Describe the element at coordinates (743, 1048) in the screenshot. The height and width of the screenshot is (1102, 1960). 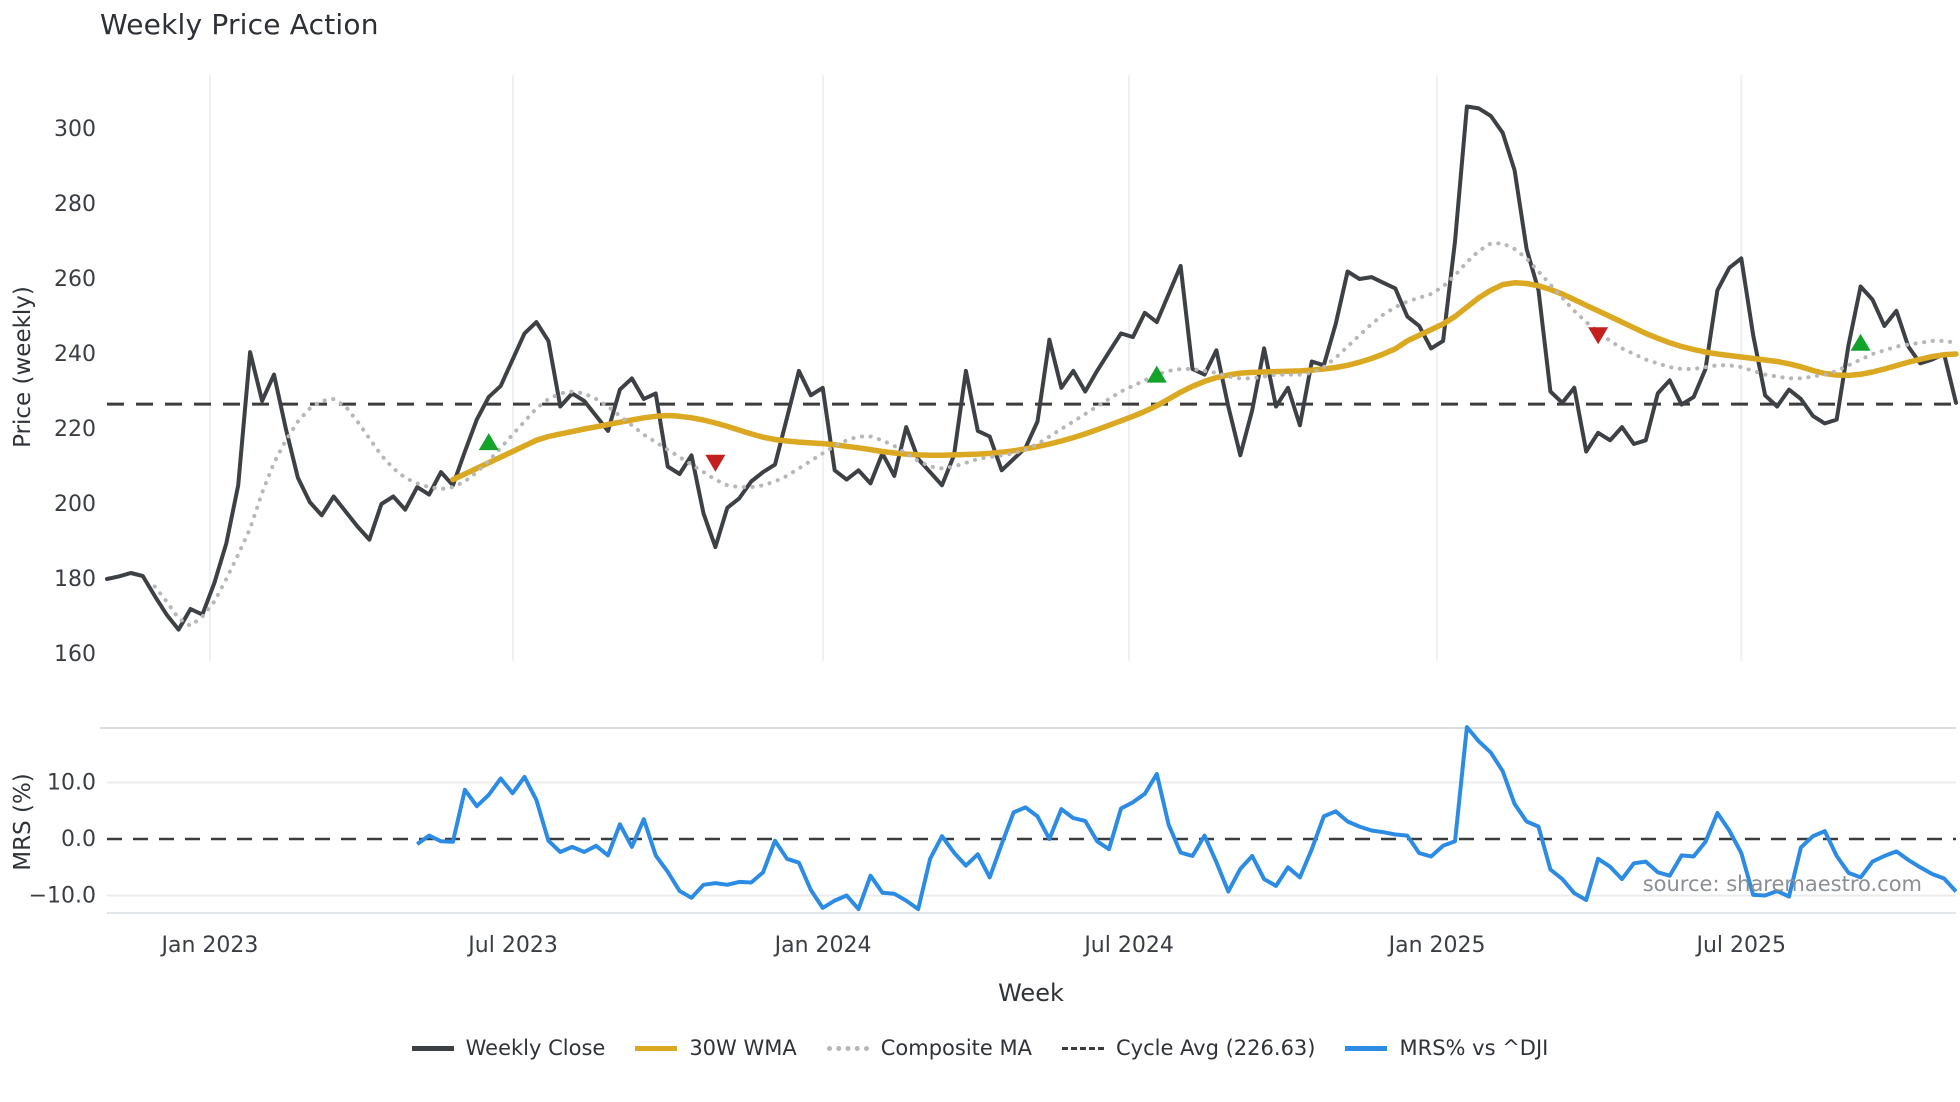
I see `legend-label: 30W WMA` at that location.